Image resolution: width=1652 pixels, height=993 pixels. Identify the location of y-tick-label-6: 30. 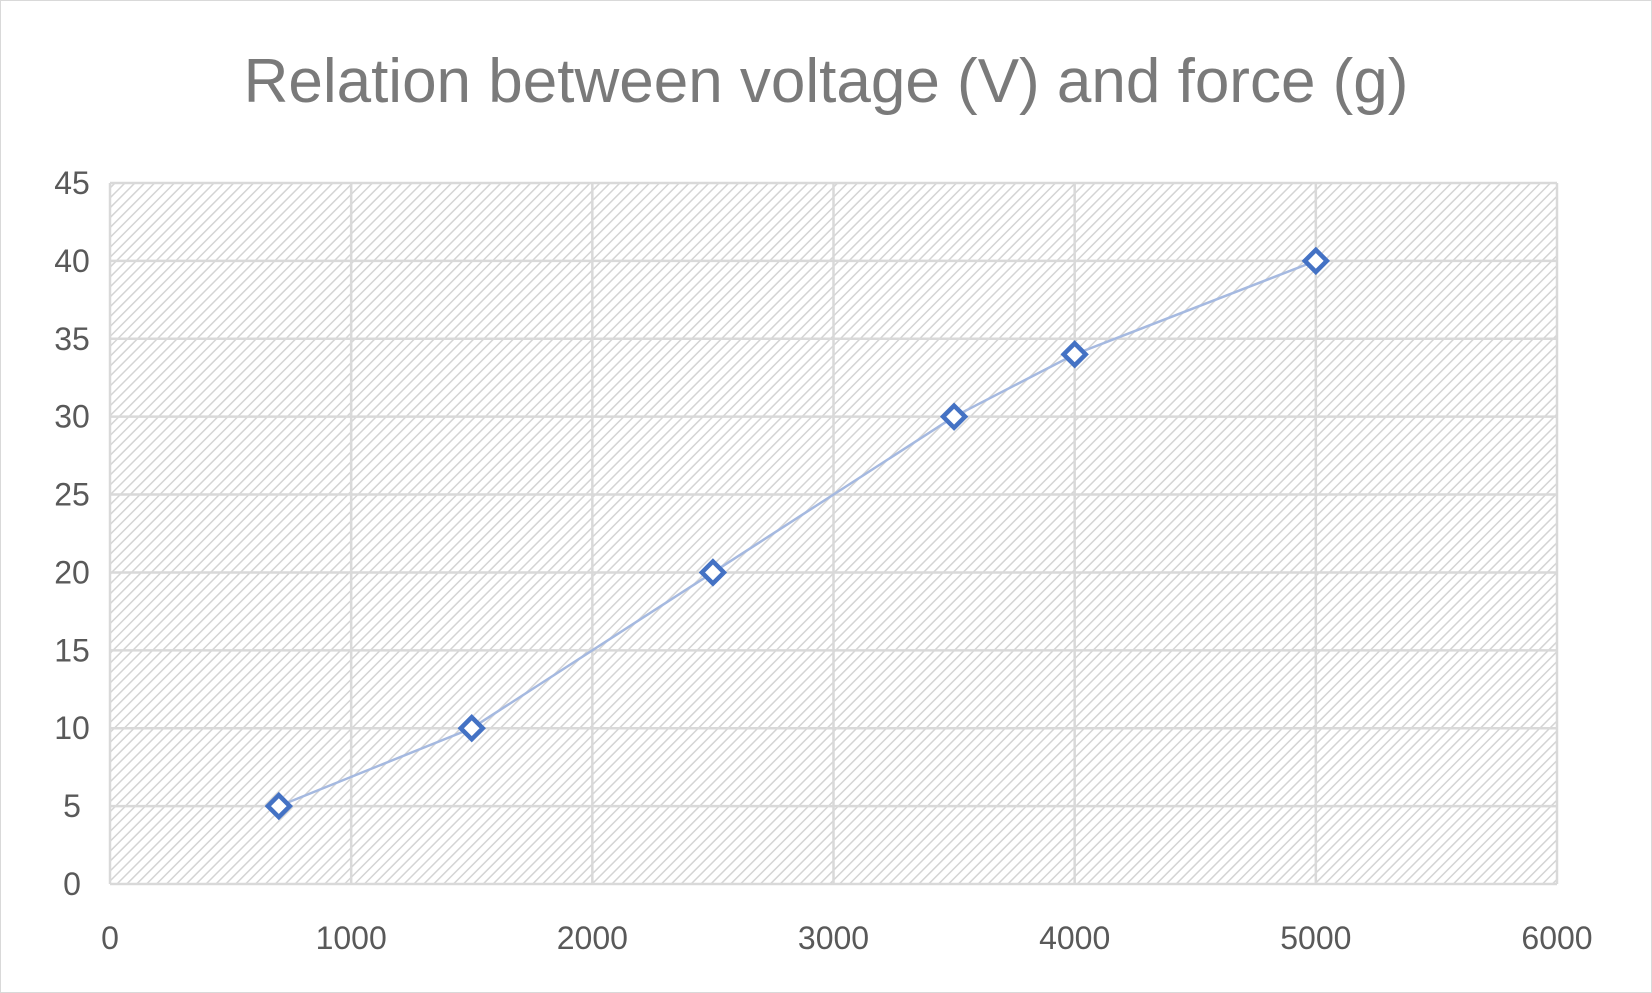
(72, 417).